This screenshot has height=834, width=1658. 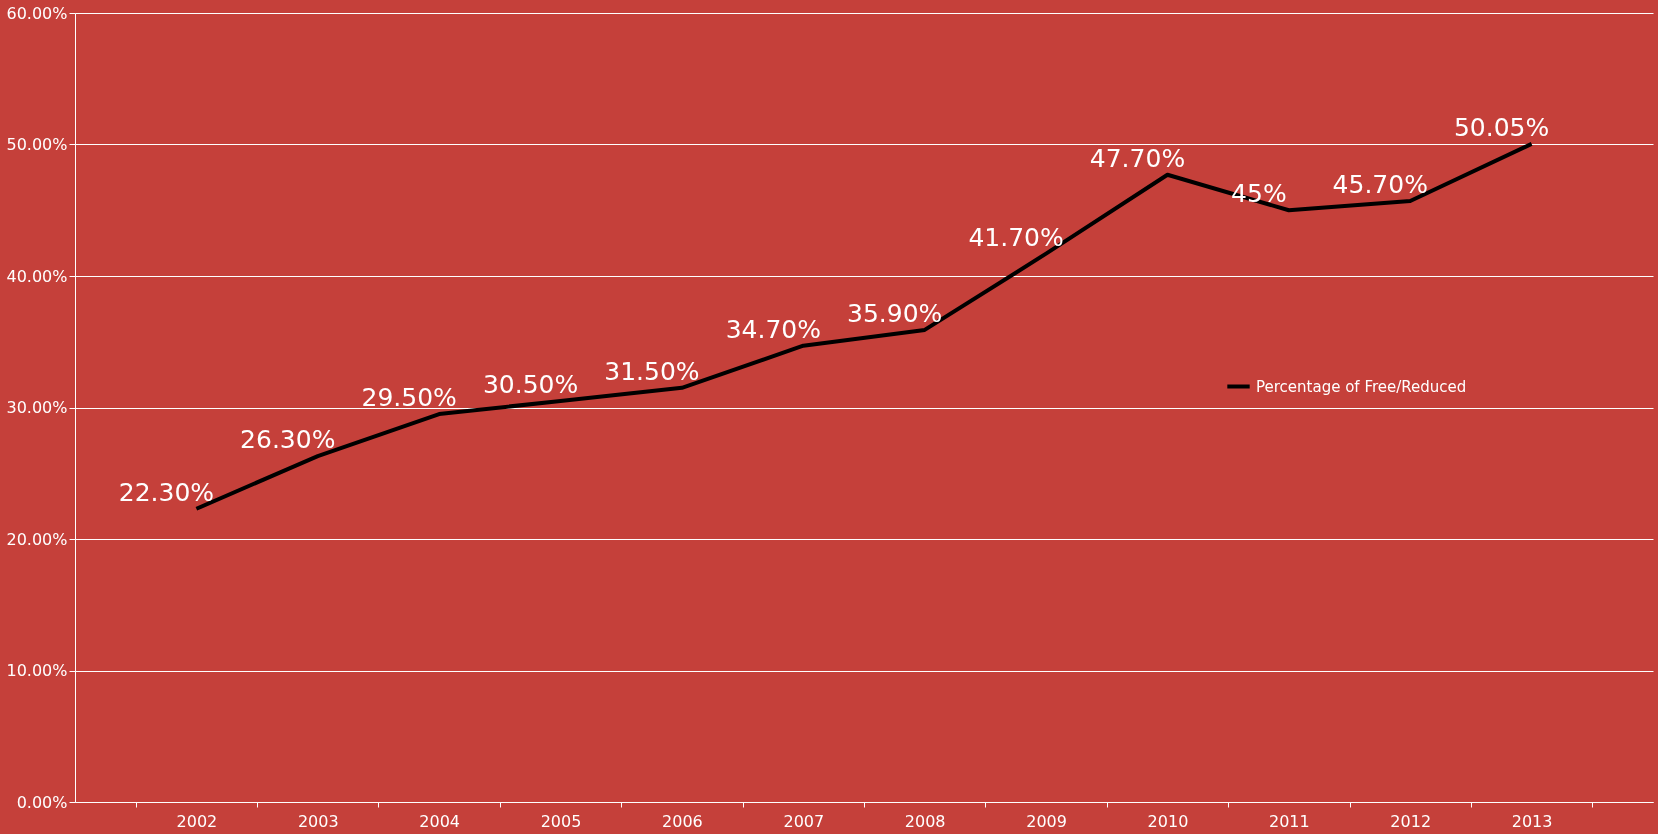 What do you see at coordinates (318, 821) in the screenshot?
I see `x-tick-label: 2003` at bounding box center [318, 821].